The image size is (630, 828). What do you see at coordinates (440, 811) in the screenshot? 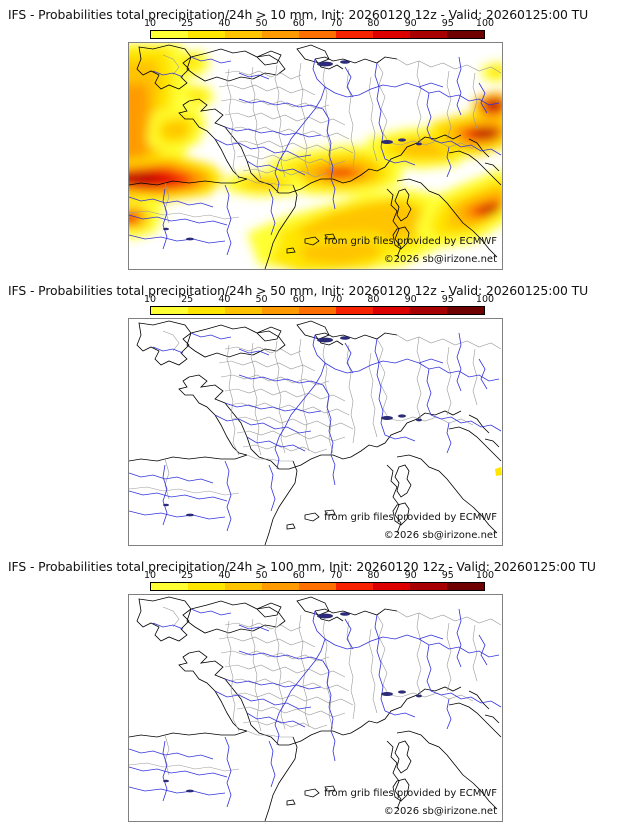
I see `copyright-credit-100mm: ©2026 sb@irizone.net` at bounding box center [440, 811].